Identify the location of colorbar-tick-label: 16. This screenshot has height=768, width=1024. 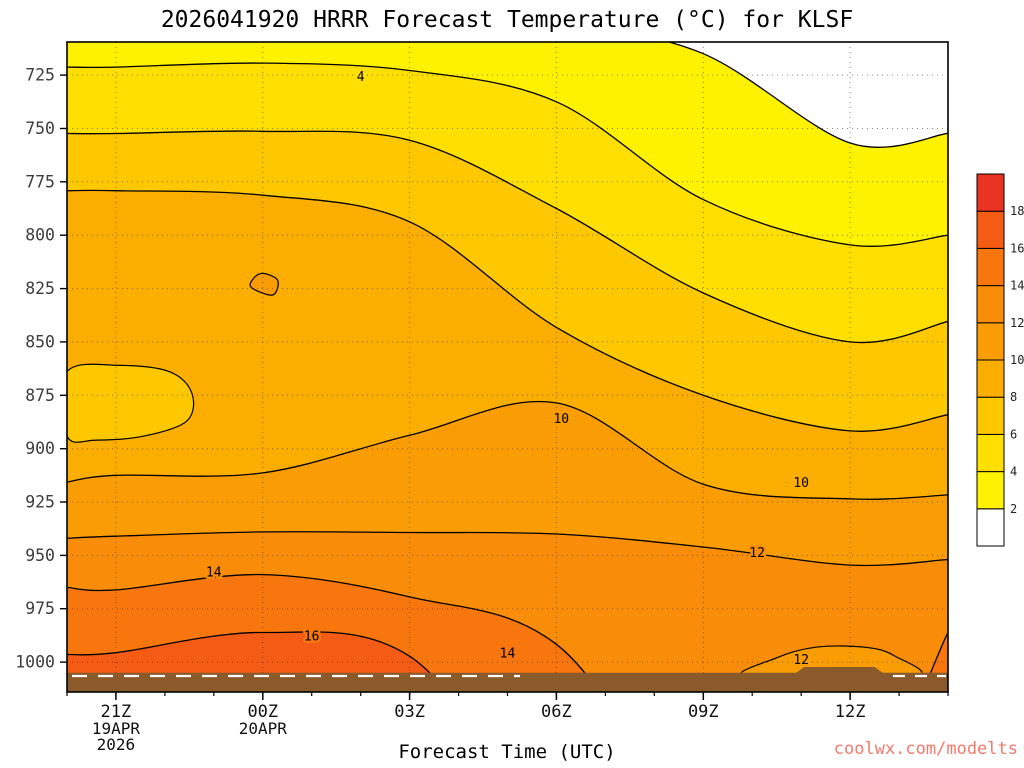
(1017, 248).